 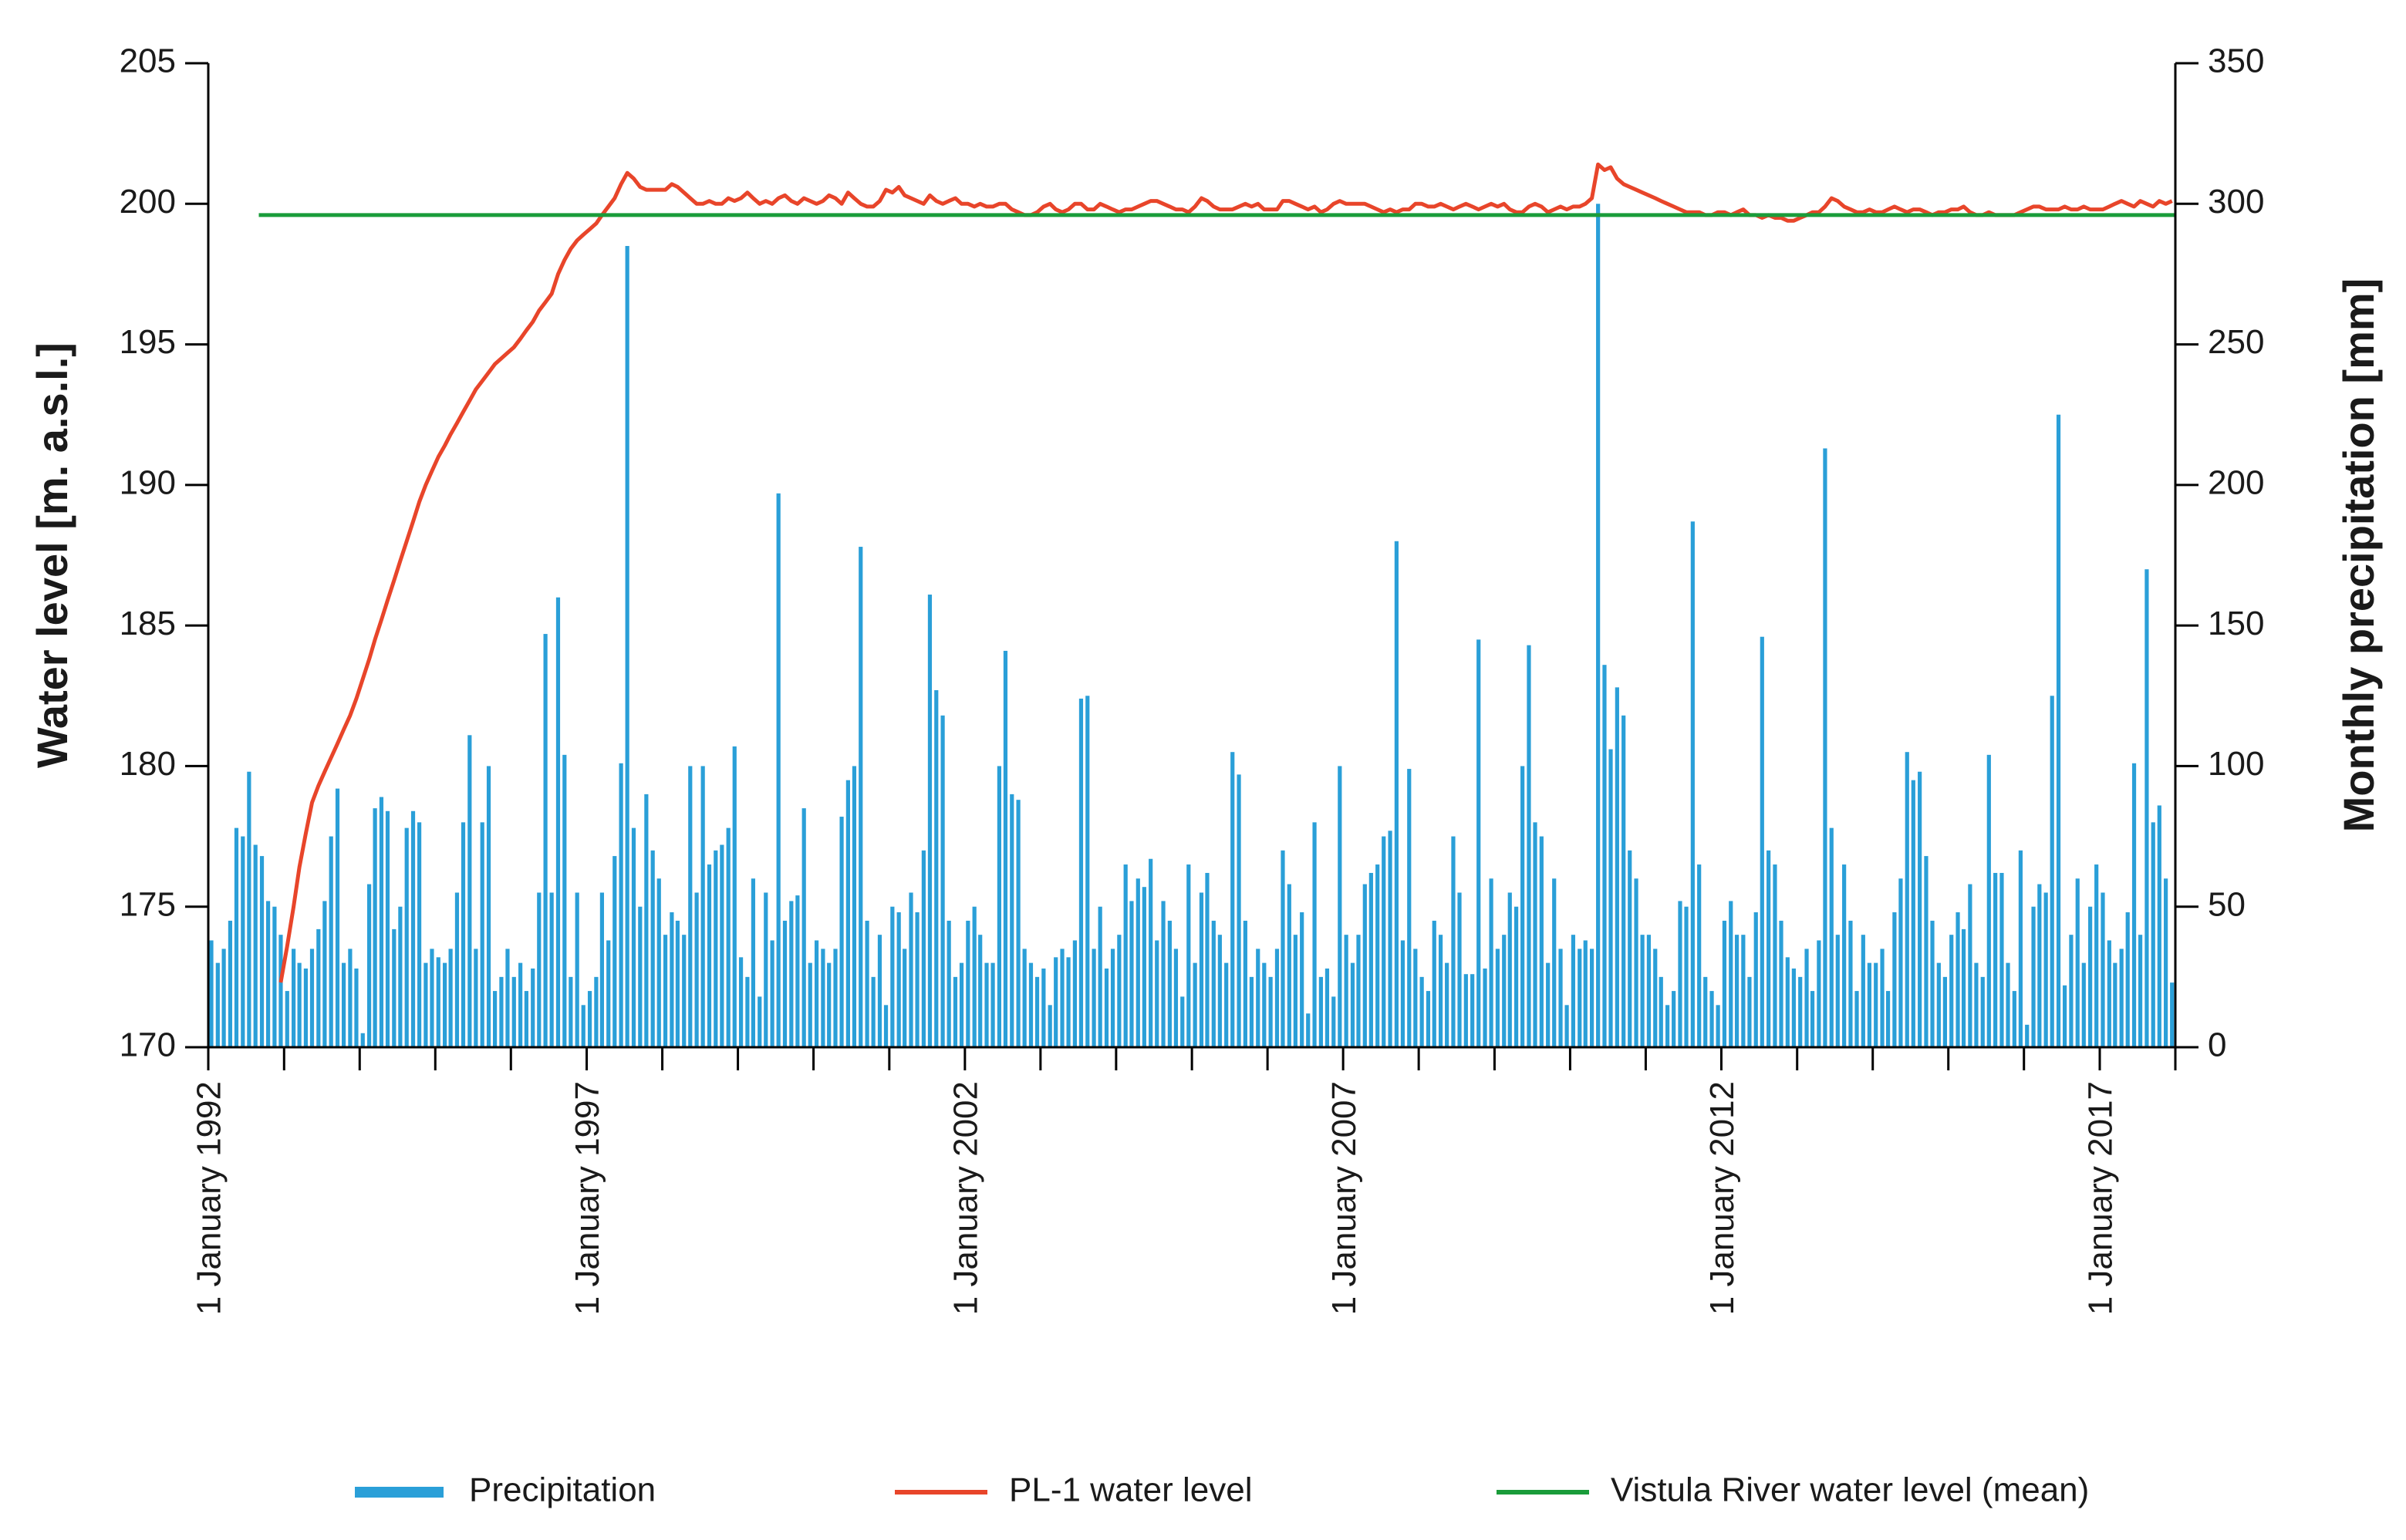 I want to click on y-tick-label: 195, so click(x=148, y=342).